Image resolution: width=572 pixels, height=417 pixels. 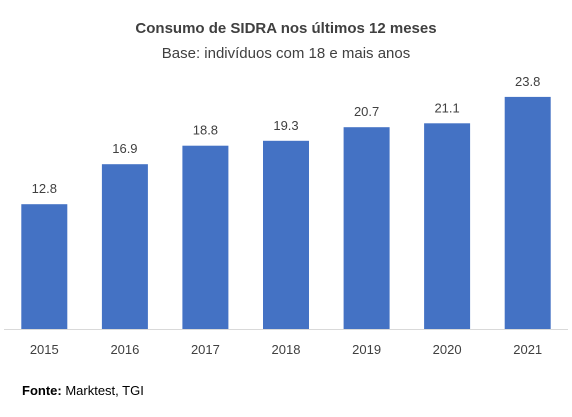 What do you see at coordinates (124, 148) in the screenshot?
I see `data-label-2016: 16.9` at bounding box center [124, 148].